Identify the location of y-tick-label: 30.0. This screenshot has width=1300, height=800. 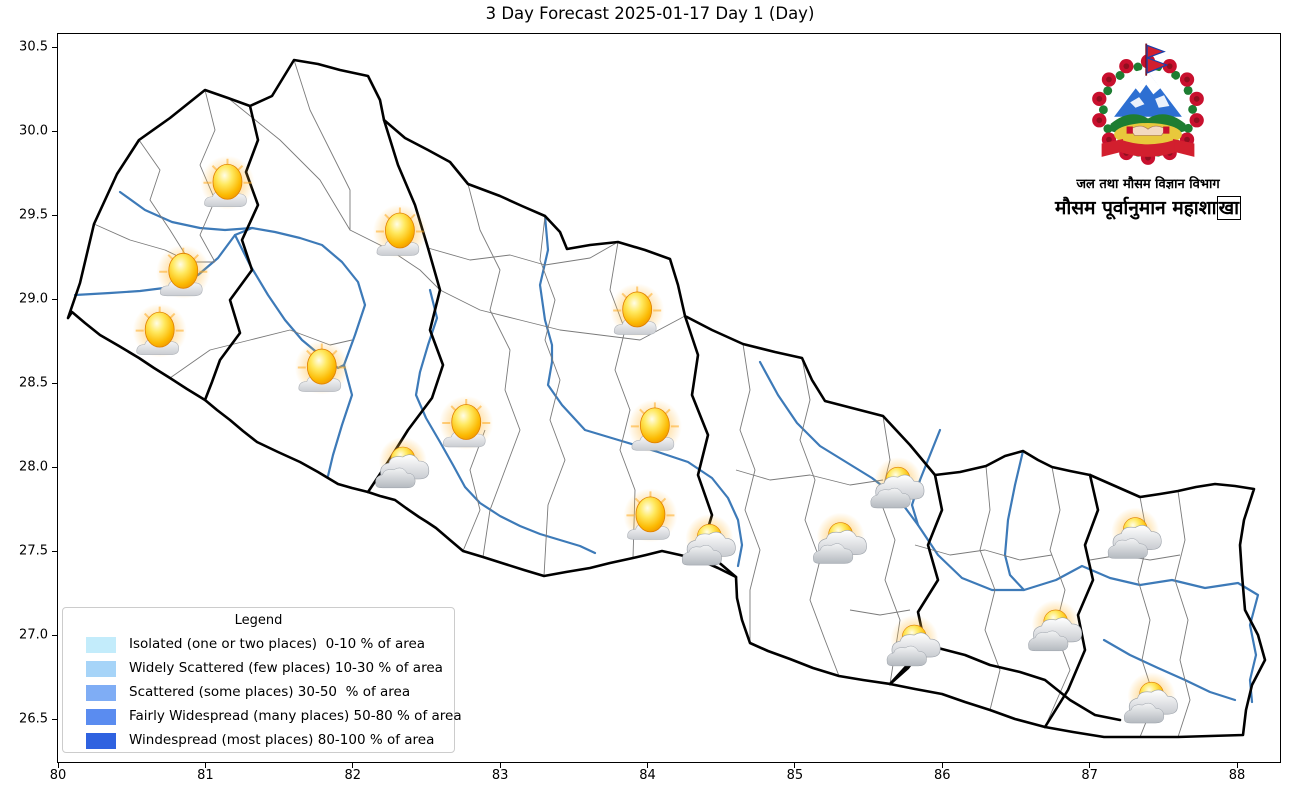
(33, 131).